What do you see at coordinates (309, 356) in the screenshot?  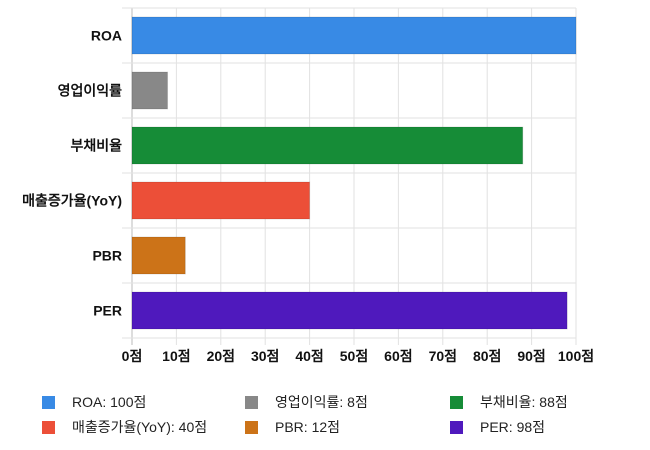 I see `x-tick-label: 40점` at bounding box center [309, 356].